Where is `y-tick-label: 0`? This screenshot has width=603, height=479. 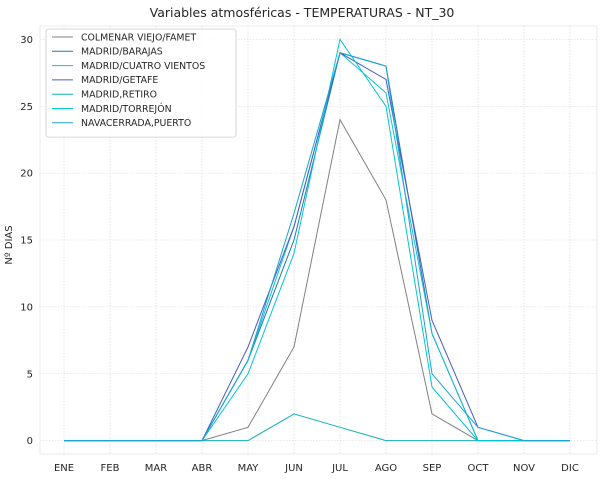 y-tick-label: 0 is located at coordinates (30, 441).